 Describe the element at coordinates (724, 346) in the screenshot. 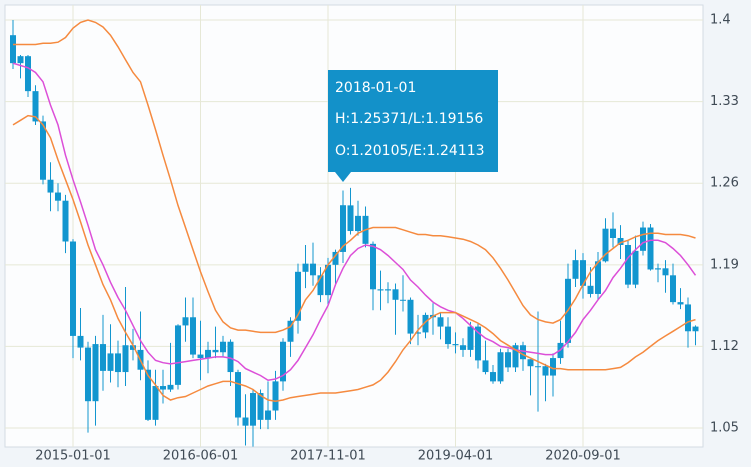

I see `y-tick-label: 1.12` at that location.